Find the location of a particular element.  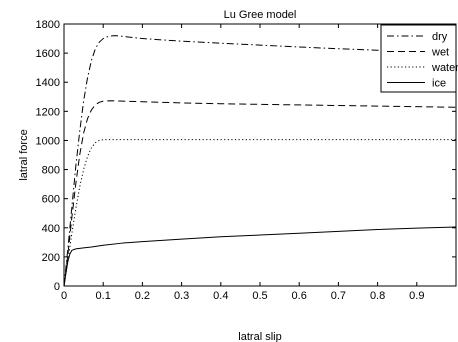

y-tick-label: 600 is located at coordinates (51, 200).